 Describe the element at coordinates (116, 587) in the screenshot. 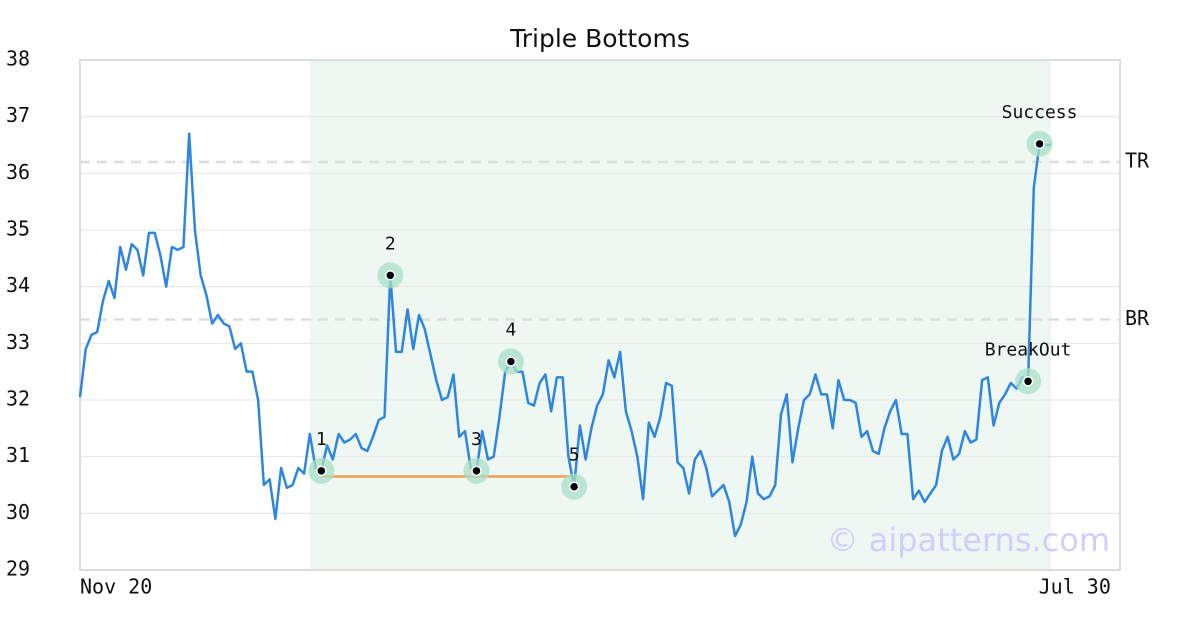

I see `x-tick-label: Nov 20` at that location.